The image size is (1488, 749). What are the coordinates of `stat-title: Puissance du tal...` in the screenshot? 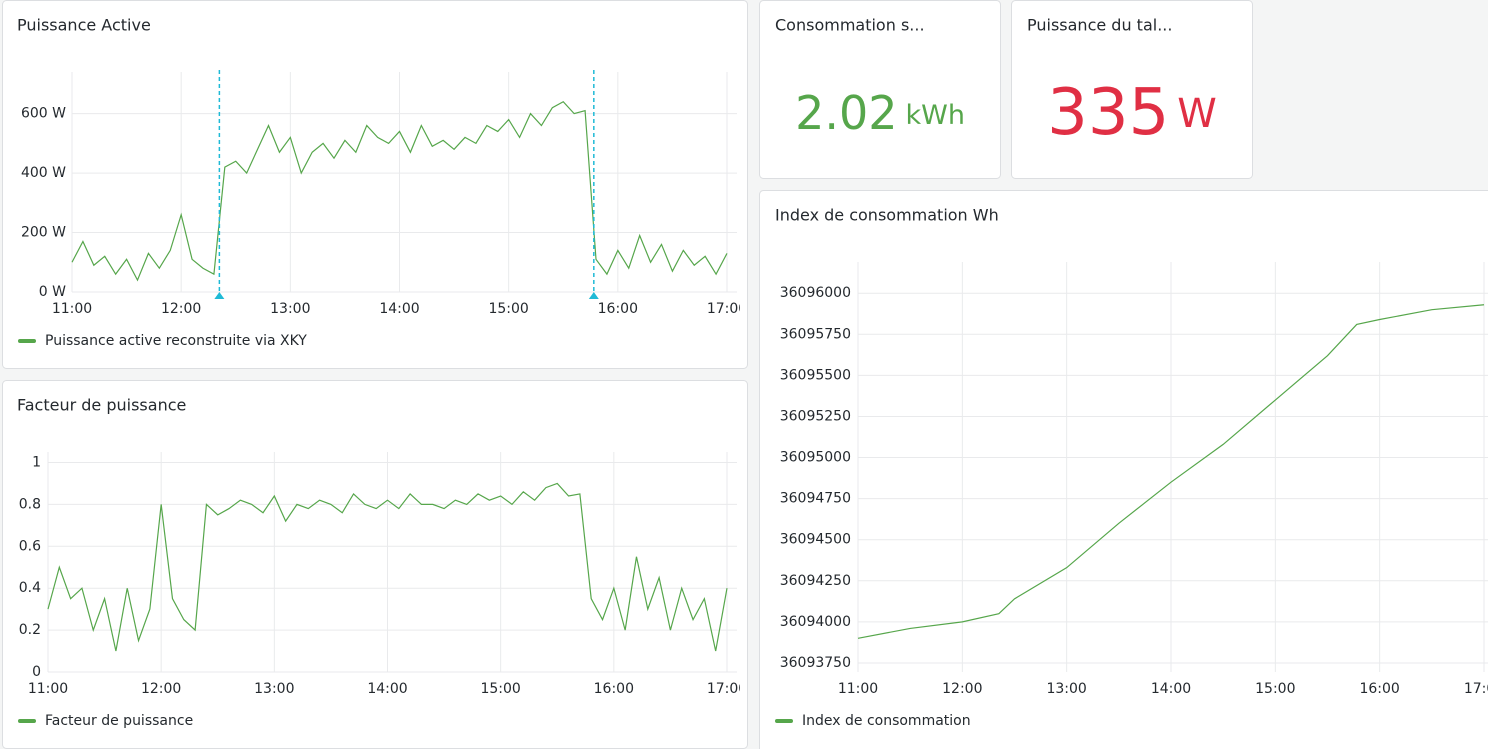 It's located at (1099, 25).